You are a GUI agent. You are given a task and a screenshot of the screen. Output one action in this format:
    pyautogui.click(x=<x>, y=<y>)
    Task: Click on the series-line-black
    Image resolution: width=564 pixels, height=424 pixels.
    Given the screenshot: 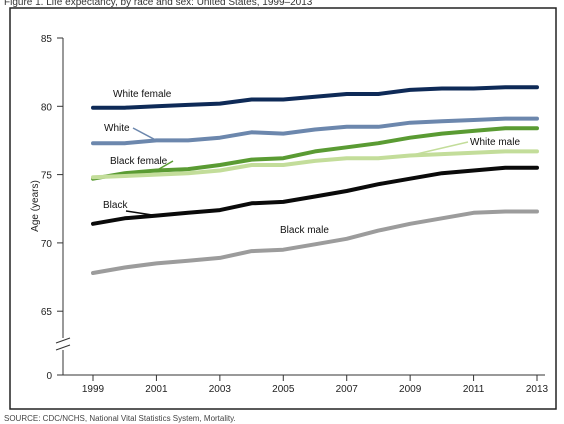 What is the action you would take?
    pyautogui.click(x=315, y=195)
    